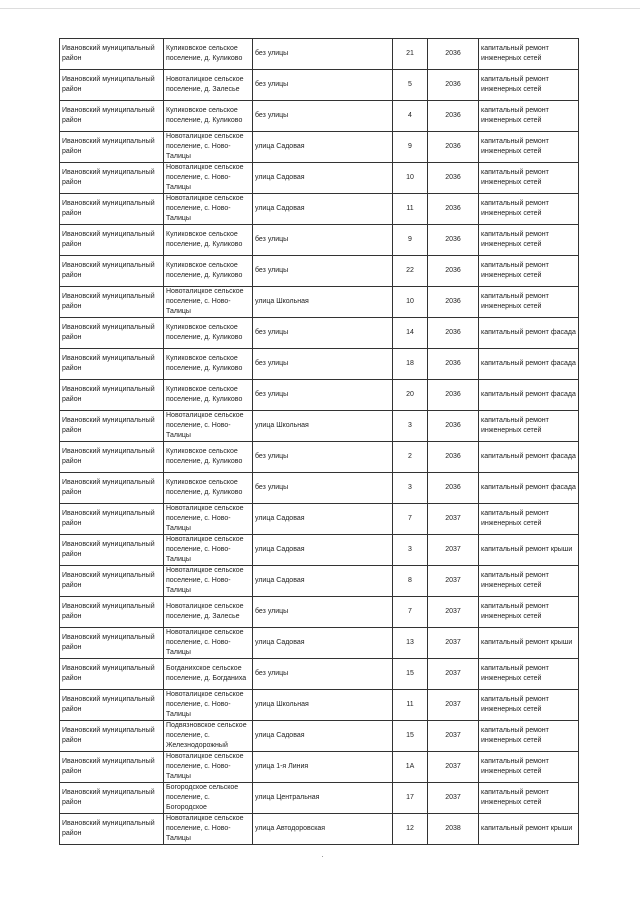  Describe the element at coordinates (322, 767) in the screenshot. I see `street-cell: улица 1-я Линия` at that location.